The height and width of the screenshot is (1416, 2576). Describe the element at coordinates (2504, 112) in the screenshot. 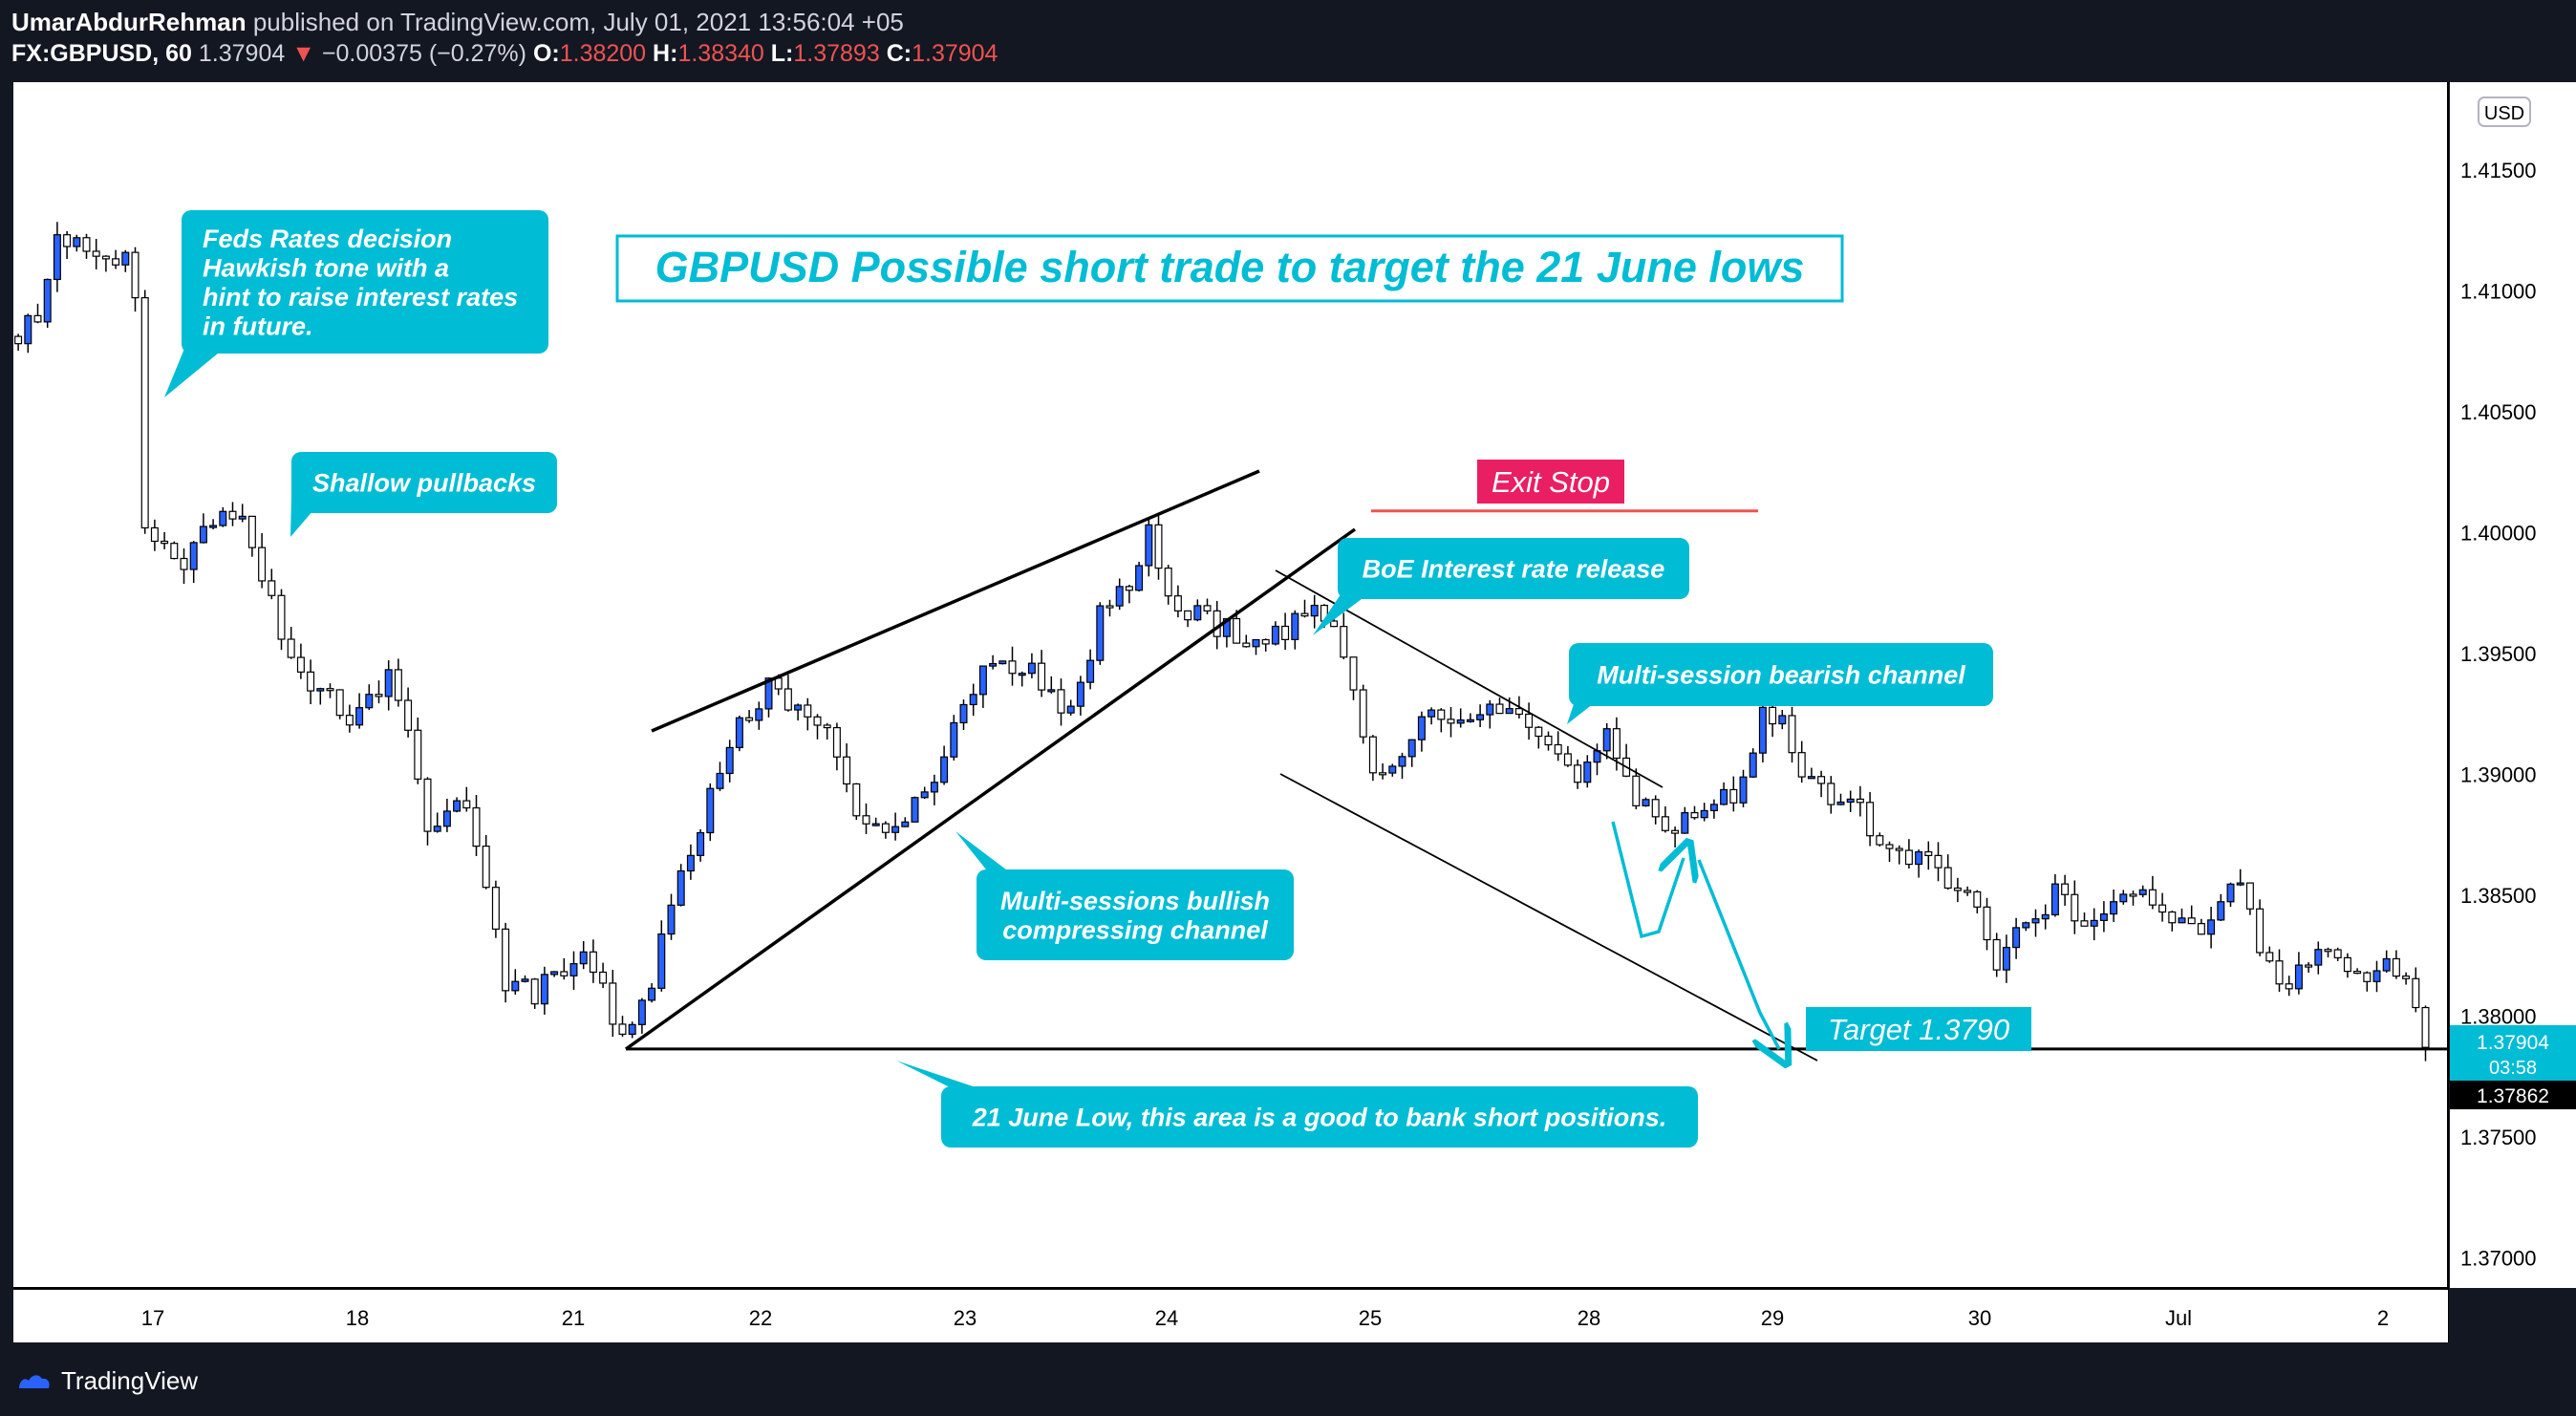

I see `currency-badge: USD` at that location.